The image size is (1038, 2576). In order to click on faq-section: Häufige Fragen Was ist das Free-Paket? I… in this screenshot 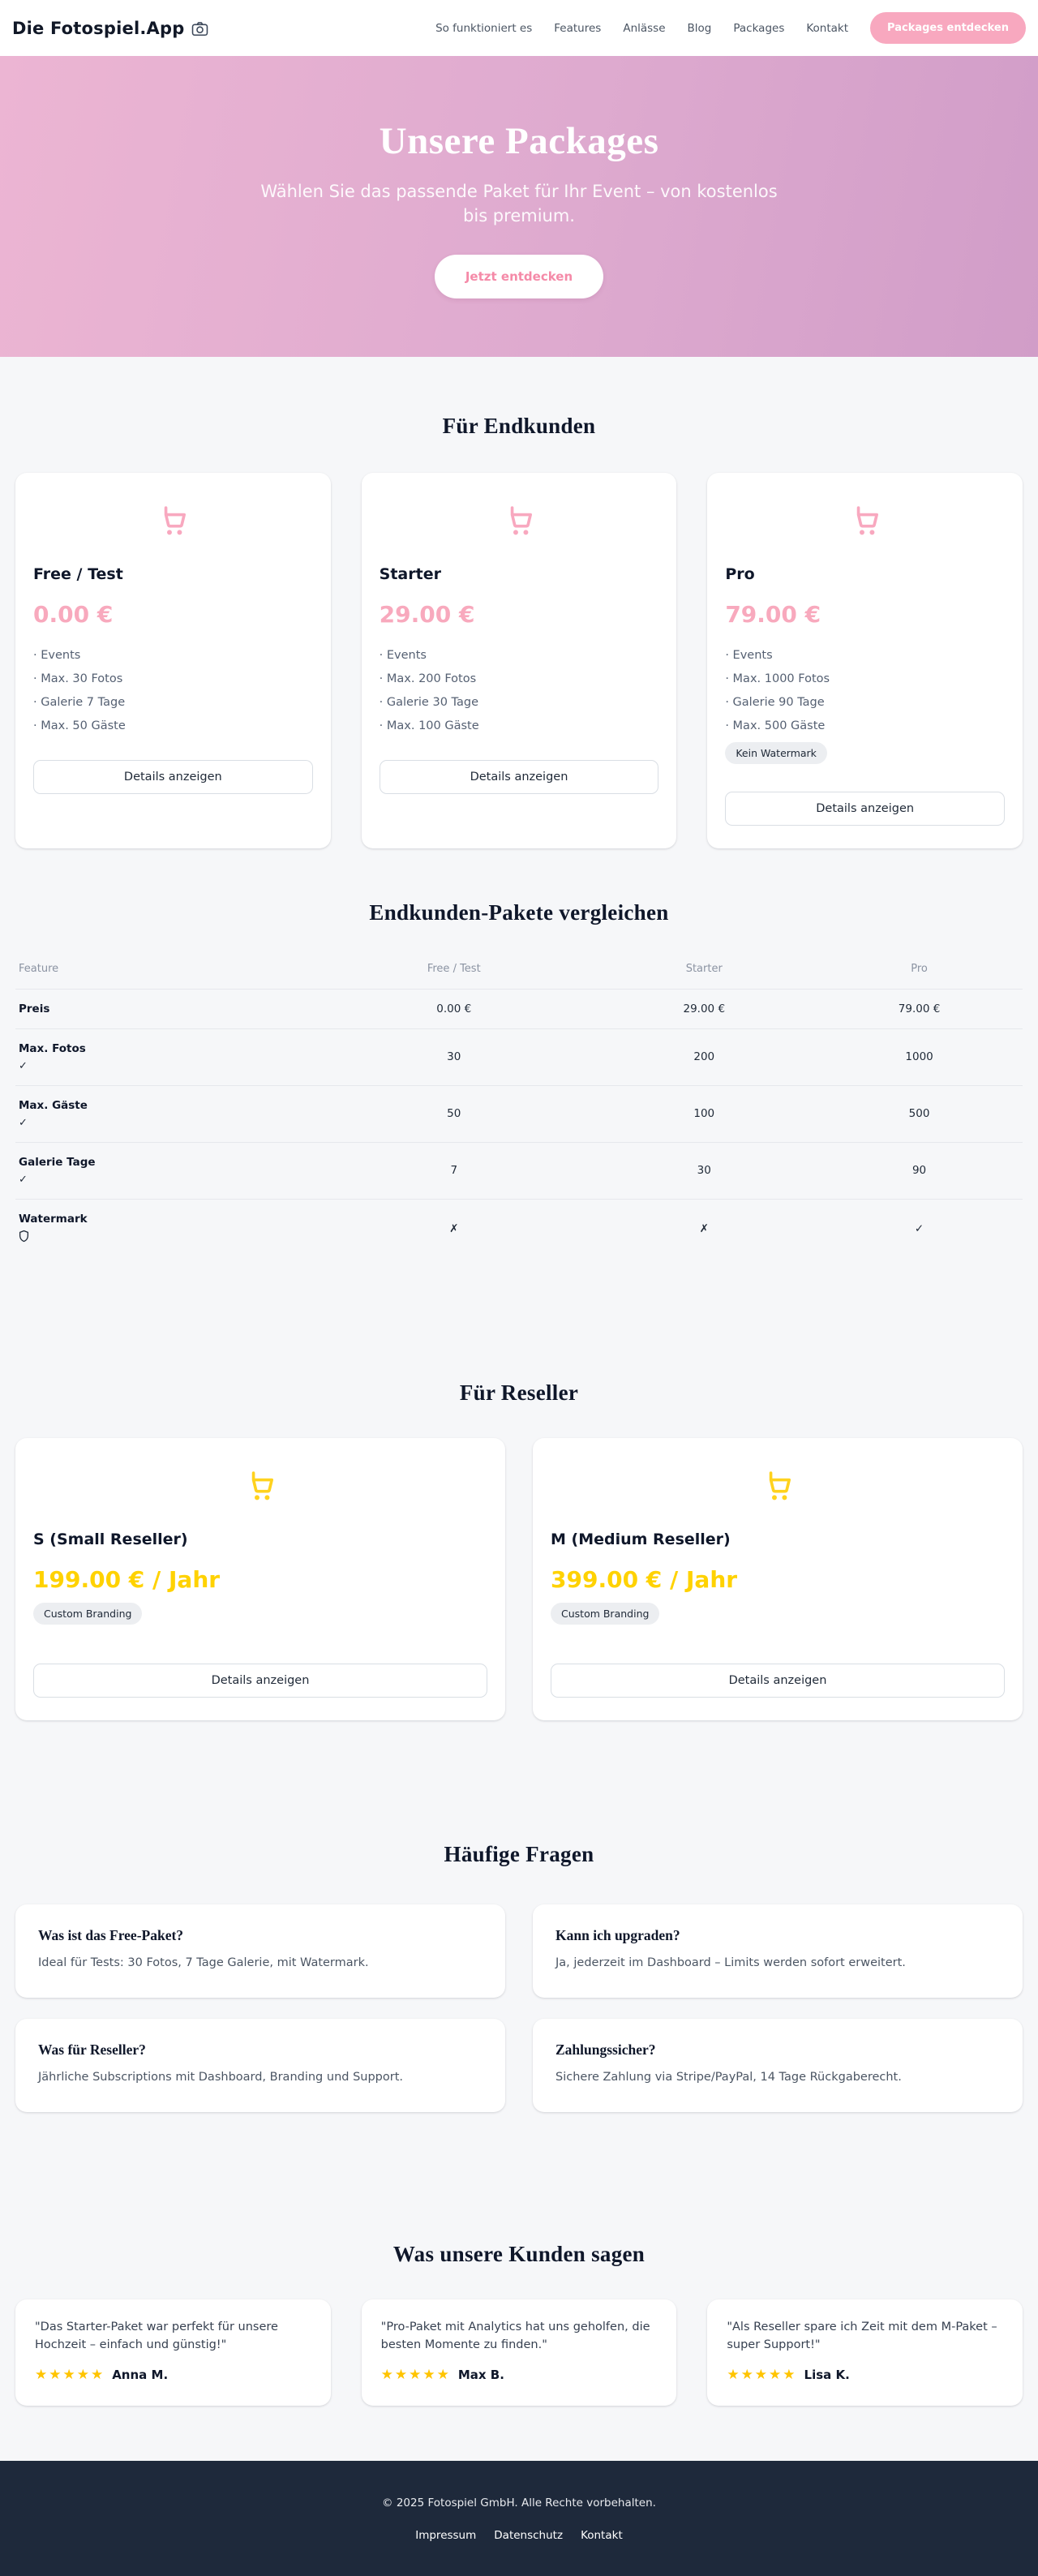, I will do `click(519, 1916)`.